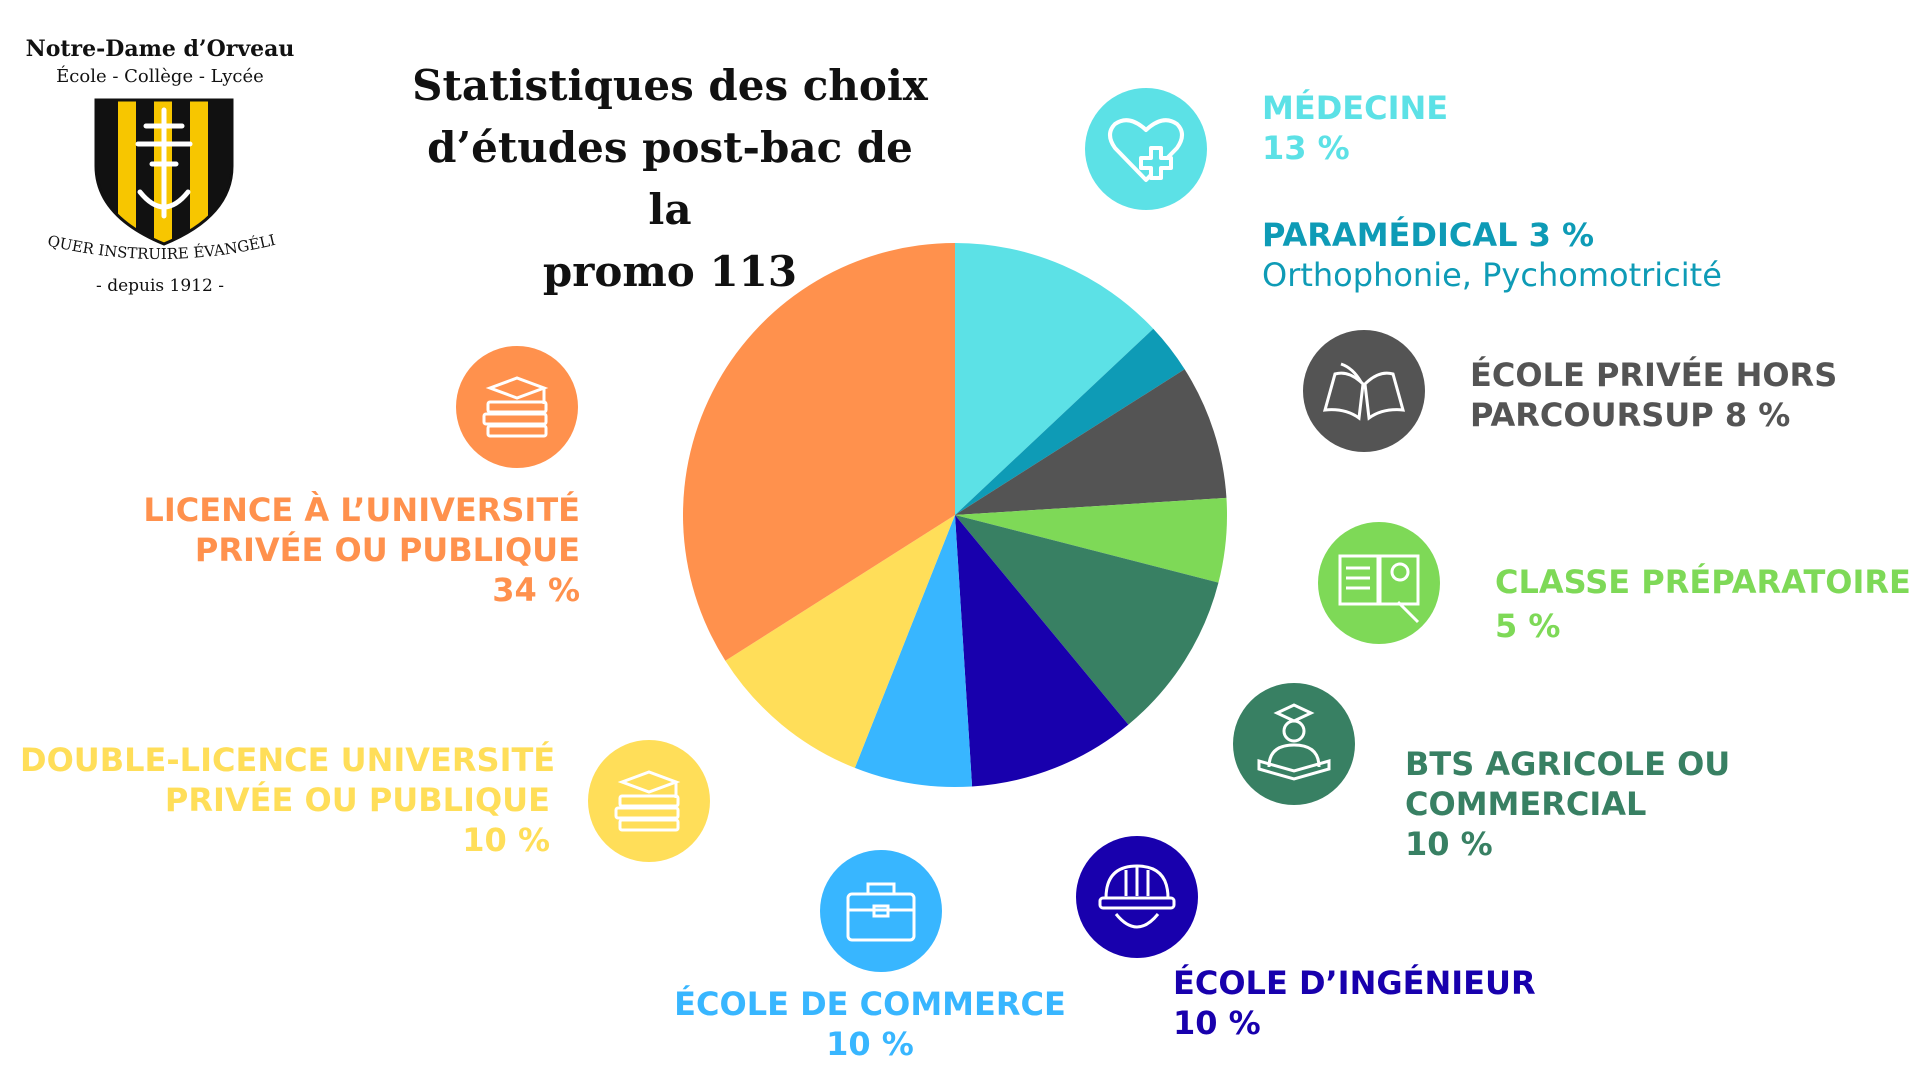  Describe the element at coordinates (1528, 626) in the screenshot. I see `label-classe-prepa-pct: 5 %` at that location.